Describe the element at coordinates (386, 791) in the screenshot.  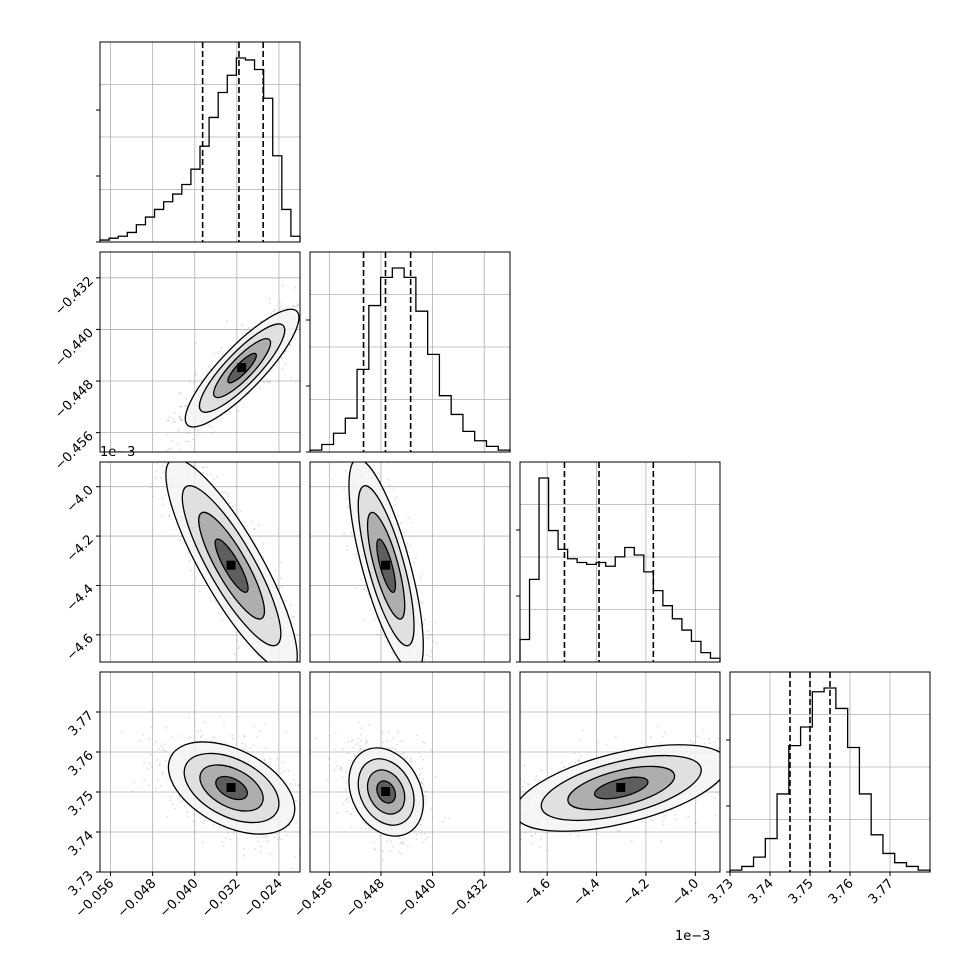
I see `density-peak` at that location.